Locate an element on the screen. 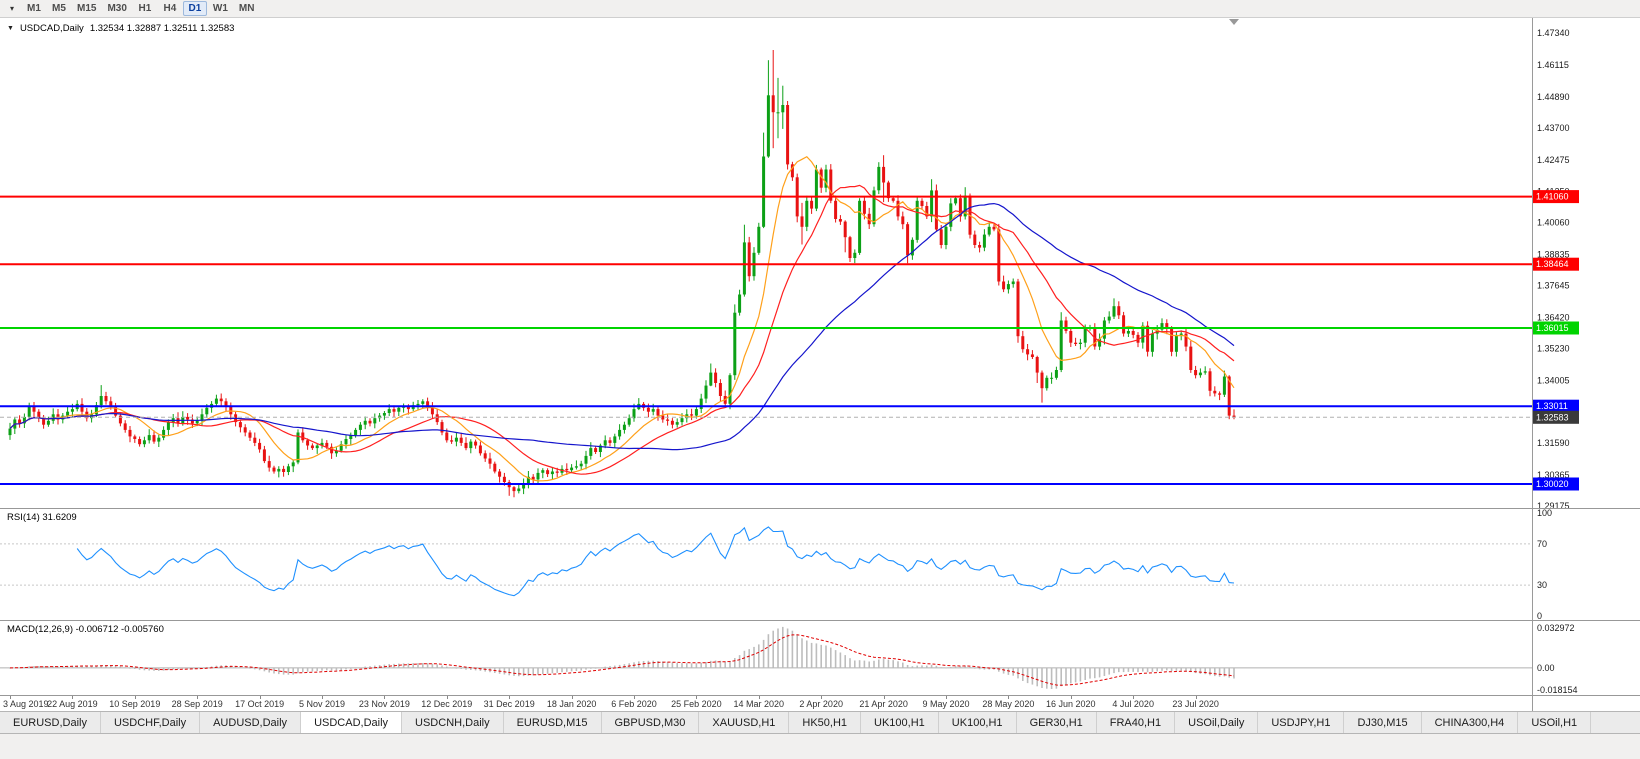 This screenshot has height=759, width=1640. status-bar is located at coordinates (820, 746).